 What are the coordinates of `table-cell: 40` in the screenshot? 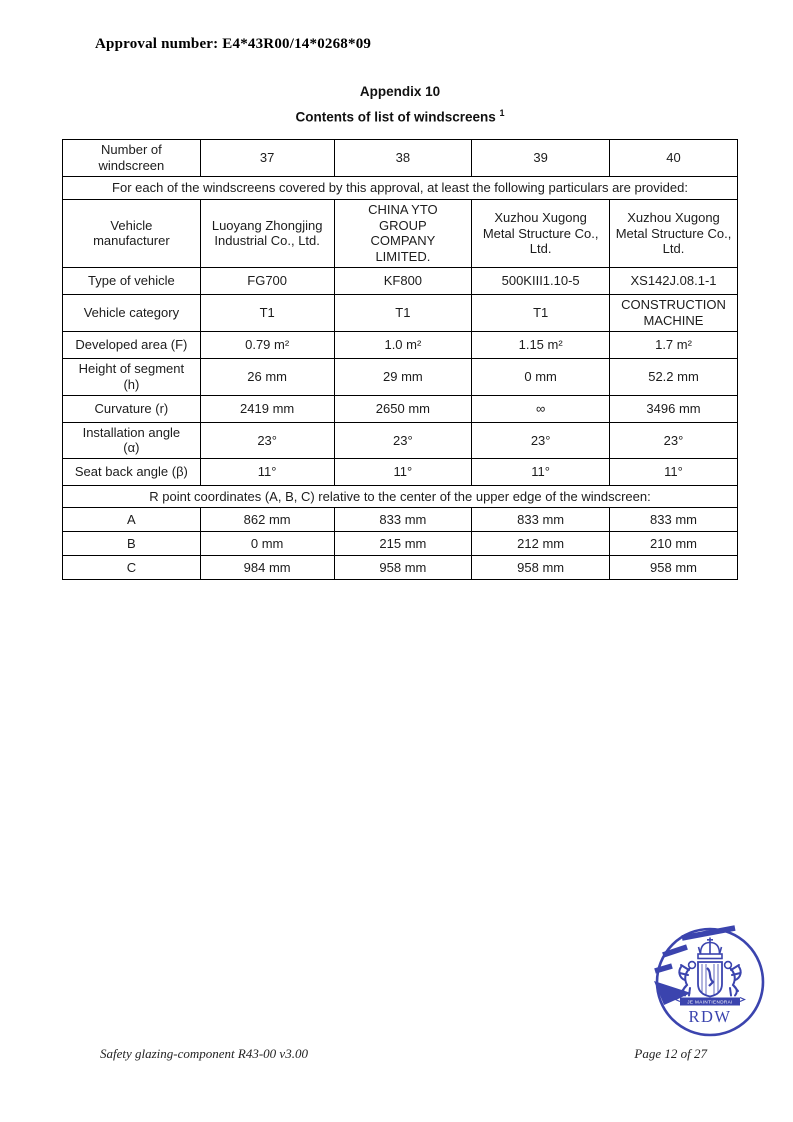 It's located at (673, 158).